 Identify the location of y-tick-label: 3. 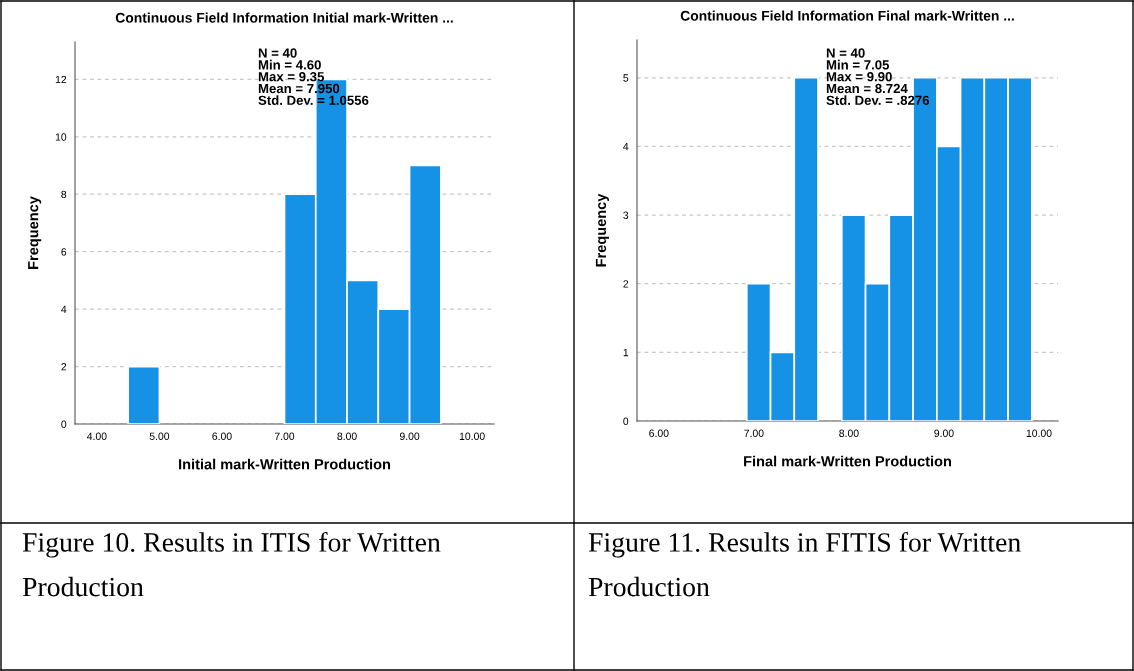
(626, 215).